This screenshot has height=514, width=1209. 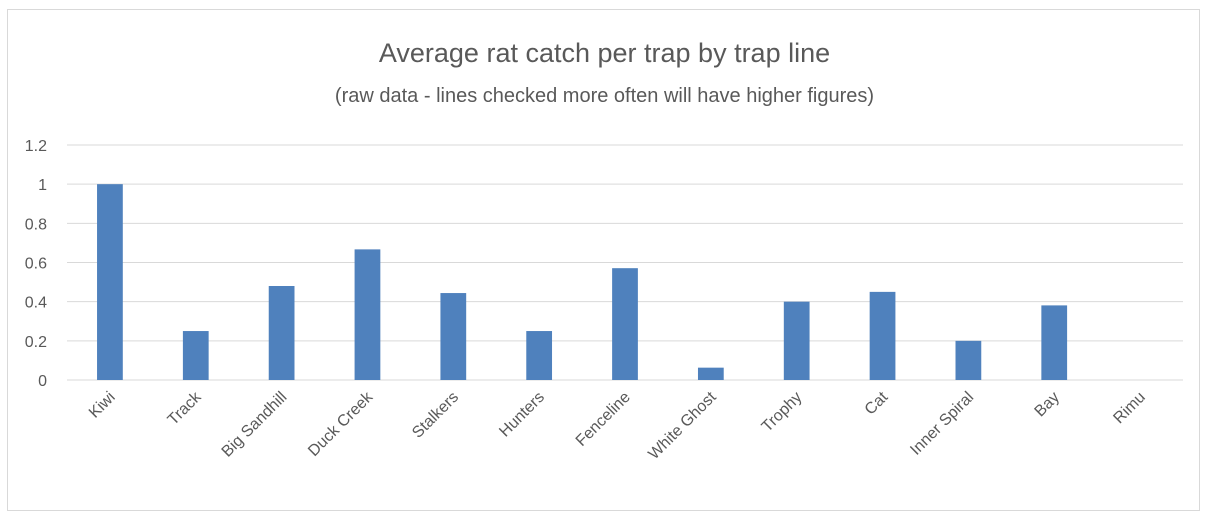 What do you see at coordinates (110, 282) in the screenshot?
I see `bar-kiwi` at bounding box center [110, 282].